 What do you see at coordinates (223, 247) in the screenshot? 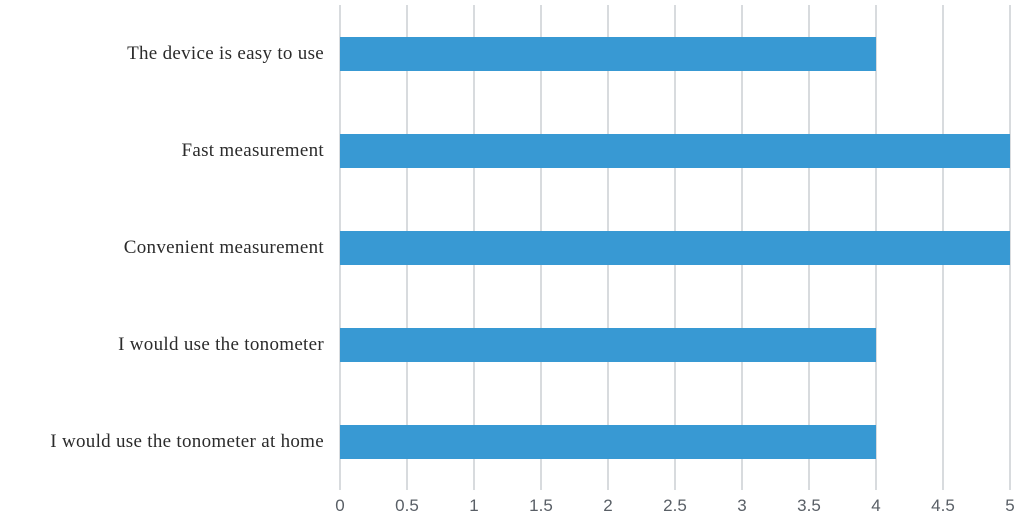
I see `category-label: Convenient measurement` at bounding box center [223, 247].